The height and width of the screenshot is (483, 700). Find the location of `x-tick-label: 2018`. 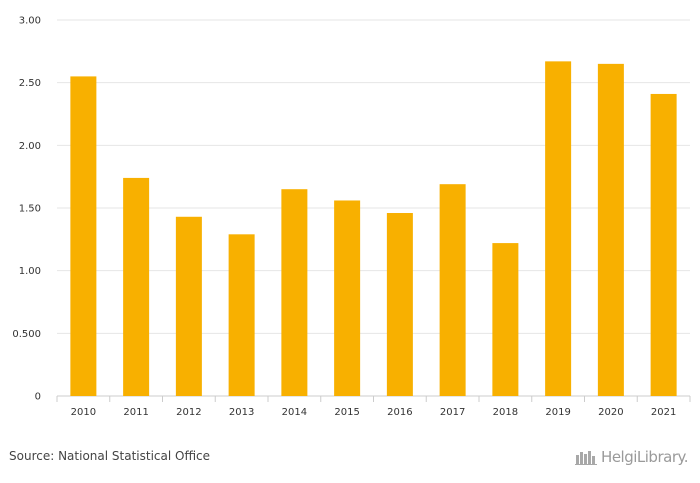

x-tick-label: 2018 is located at coordinates (505, 412).